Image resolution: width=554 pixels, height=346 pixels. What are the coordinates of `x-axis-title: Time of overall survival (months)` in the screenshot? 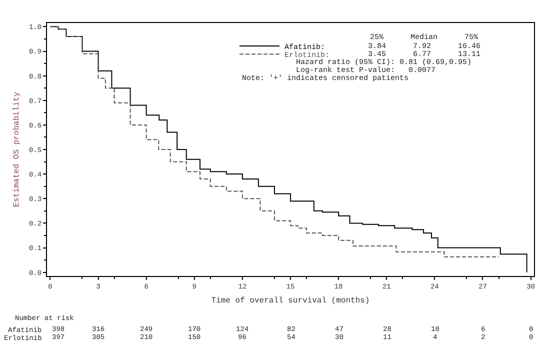 It's located at (290, 301).